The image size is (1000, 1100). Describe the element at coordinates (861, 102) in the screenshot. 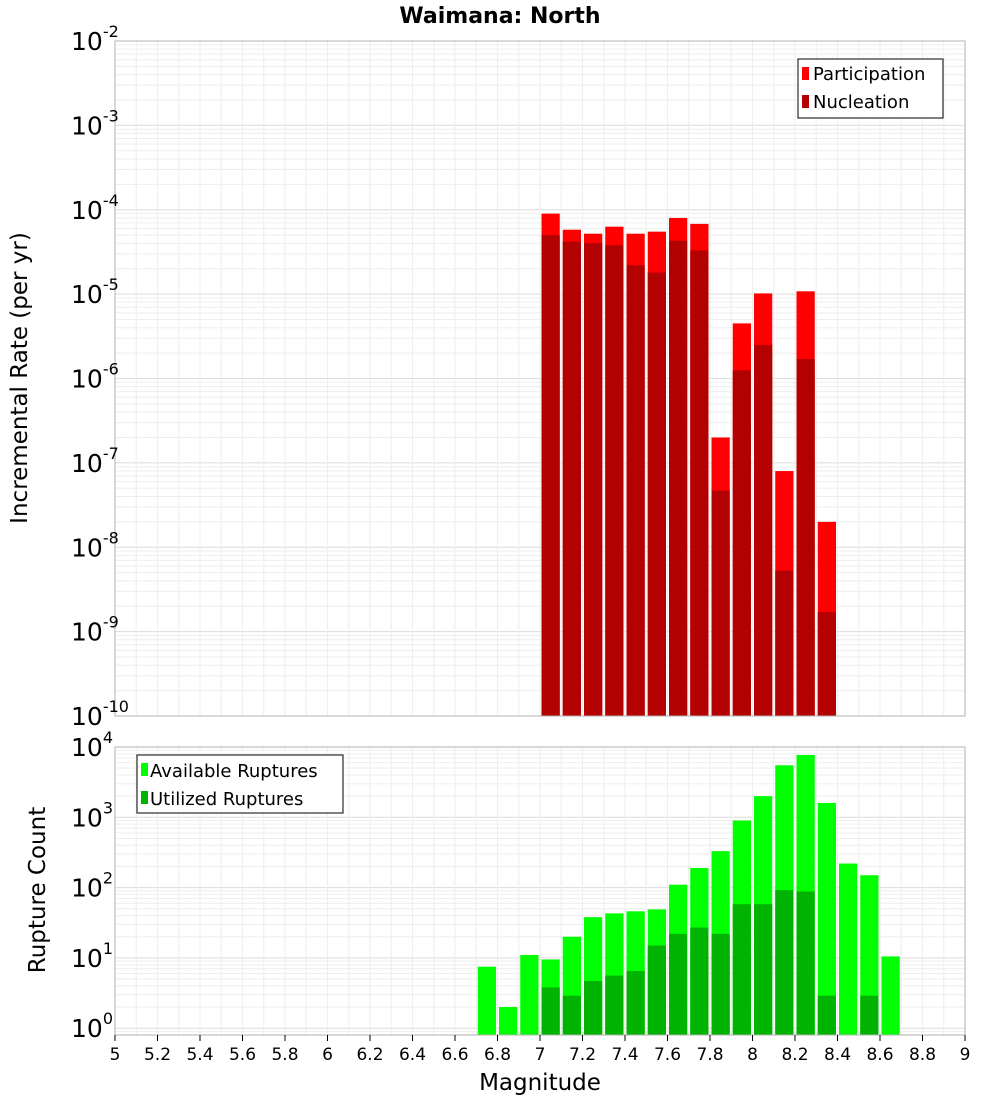

I see `legend-nucleation-label: Nucleation` at that location.